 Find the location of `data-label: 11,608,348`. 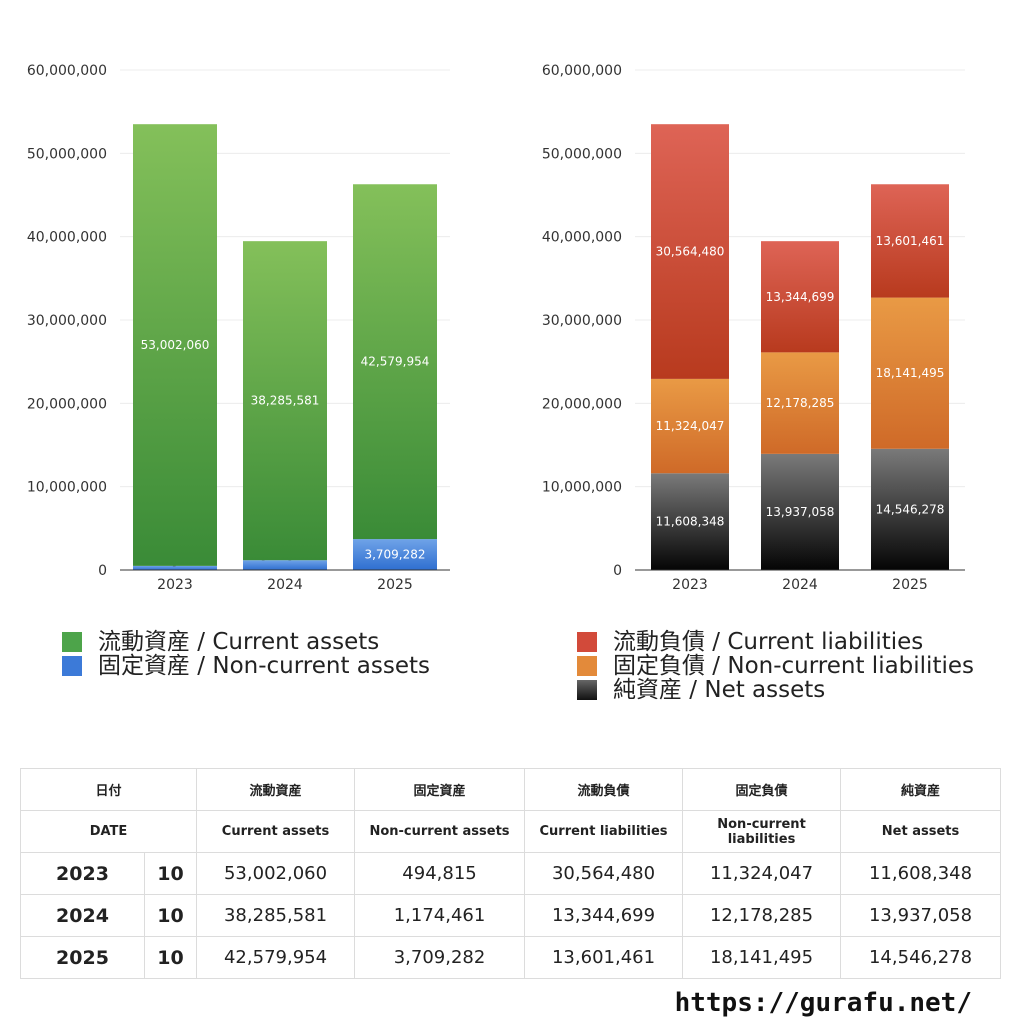

data-label: 11,608,348 is located at coordinates (690, 522).